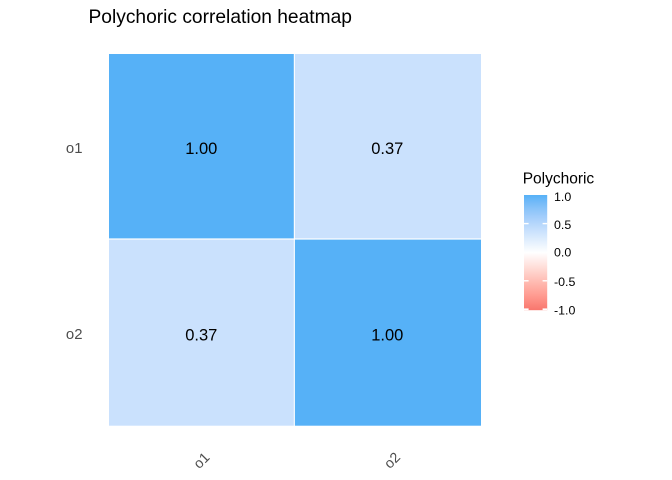 This screenshot has height=480, width=672. What do you see at coordinates (562, 253) in the screenshot?
I see `svg-text: 0.0` at bounding box center [562, 253].